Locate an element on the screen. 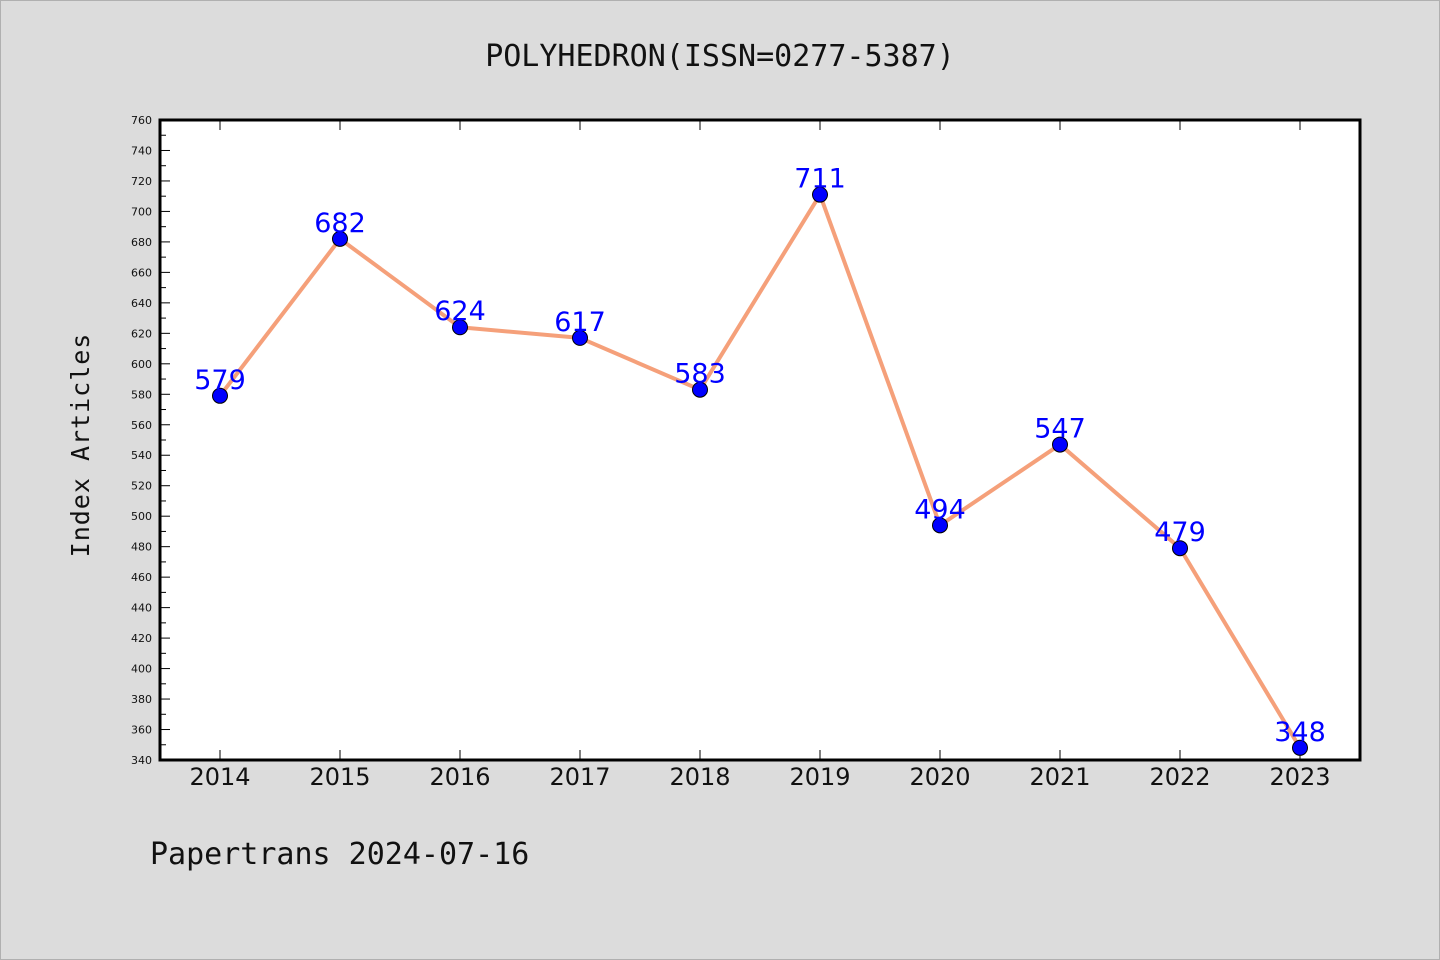 The height and width of the screenshot is (960, 1440). y-tick-label: 680 is located at coordinates (141, 242).